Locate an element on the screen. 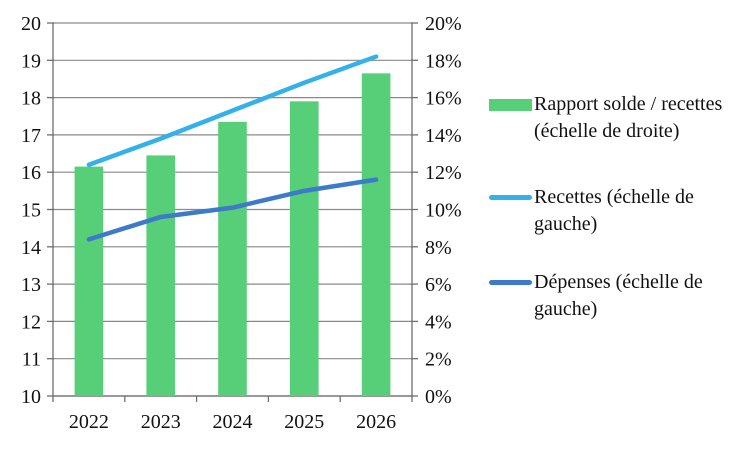 Image resolution: width=750 pixels, height=450 pixels. bar-2026 is located at coordinates (376, 234).